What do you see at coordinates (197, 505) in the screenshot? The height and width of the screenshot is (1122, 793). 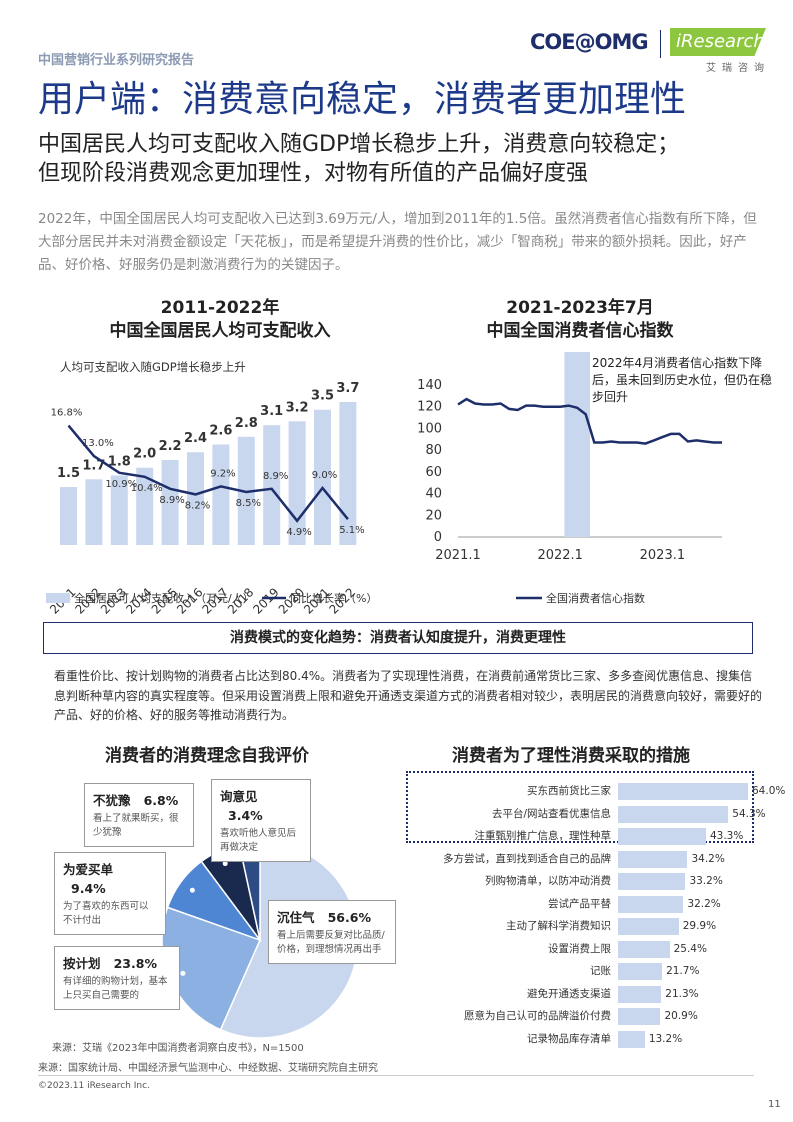 I see `growth-label: 8.2%` at bounding box center [197, 505].